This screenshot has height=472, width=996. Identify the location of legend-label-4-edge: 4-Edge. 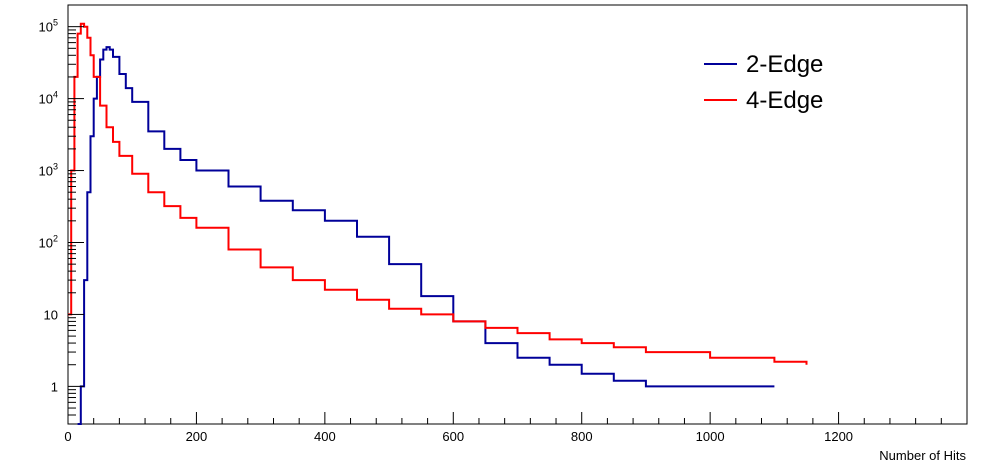
(784, 100).